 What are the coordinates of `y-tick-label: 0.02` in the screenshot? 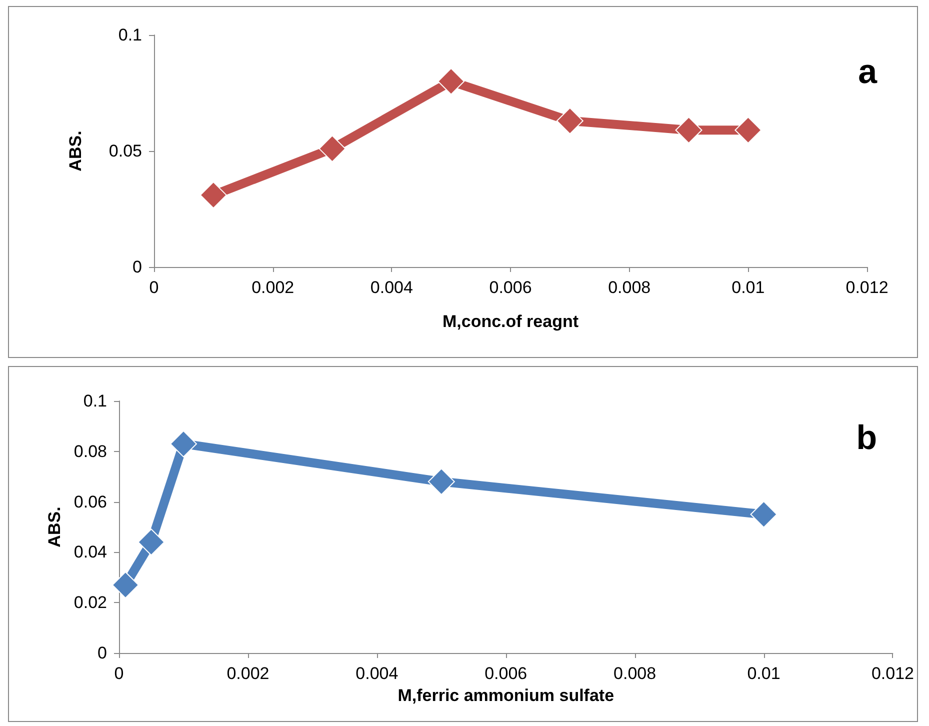 It's located at (90, 602).